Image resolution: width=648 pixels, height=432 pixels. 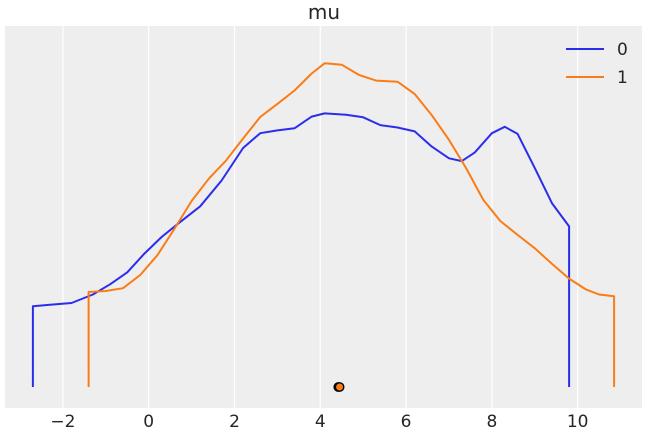 What do you see at coordinates (597, 64) in the screenshot?
I see `legend: 01` at bounding box center [597, 64].